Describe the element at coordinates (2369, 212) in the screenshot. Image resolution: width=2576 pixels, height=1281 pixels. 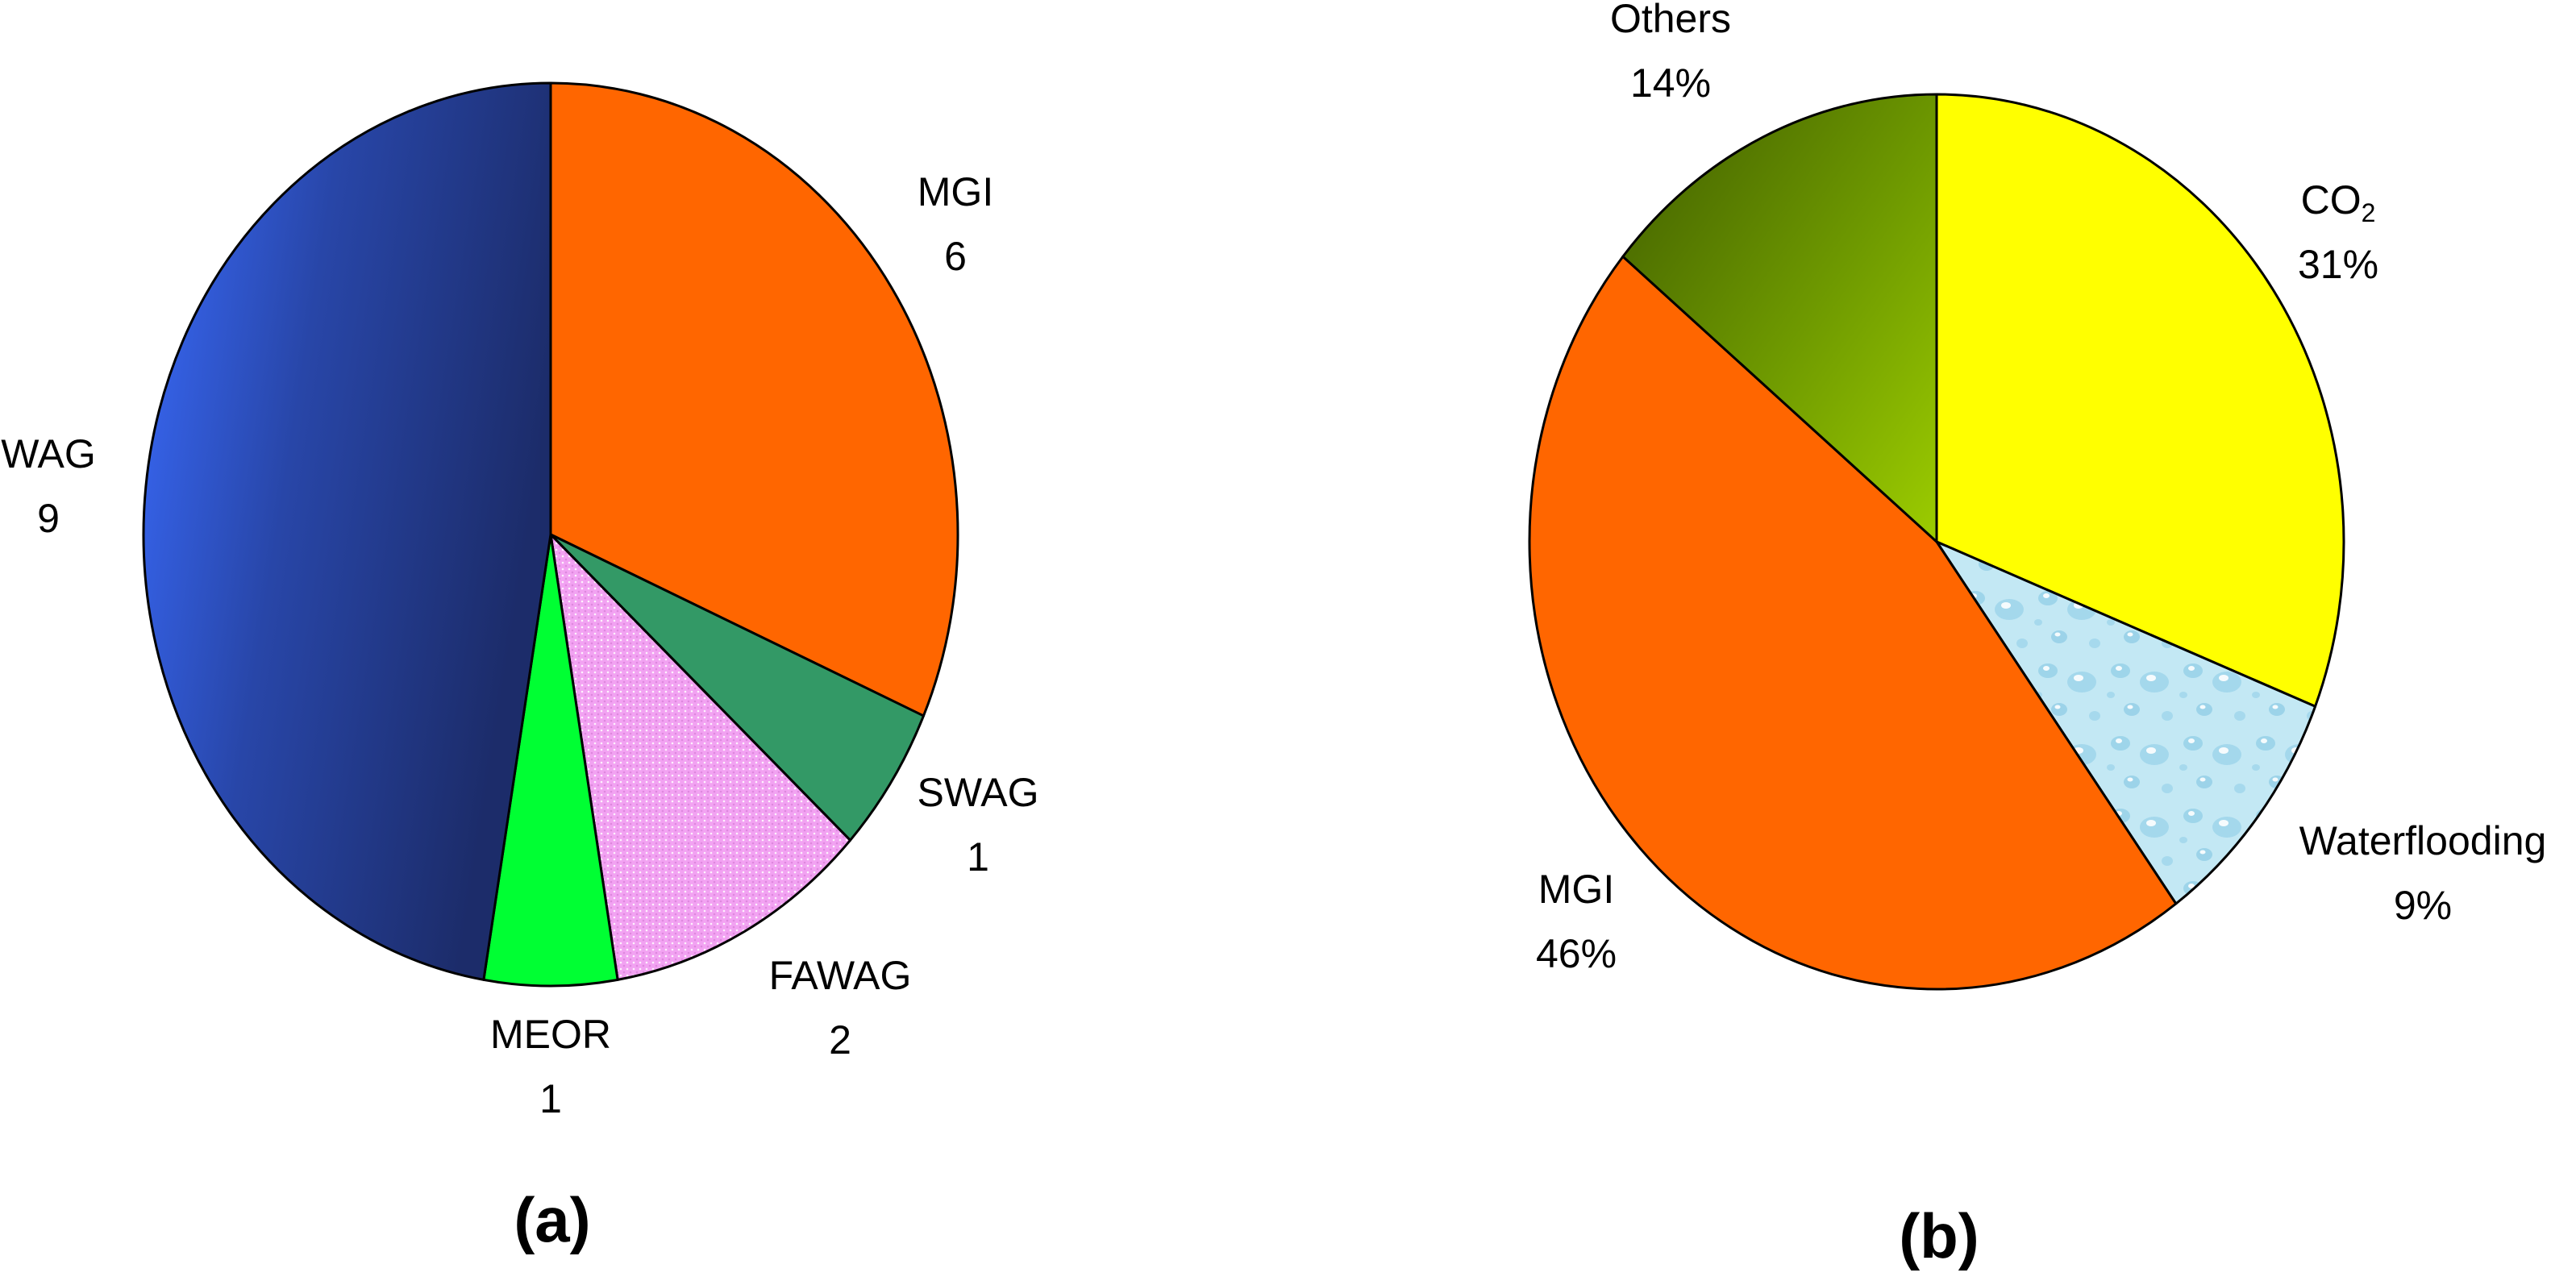
I see `slice-name-subscript: 2` at that location.